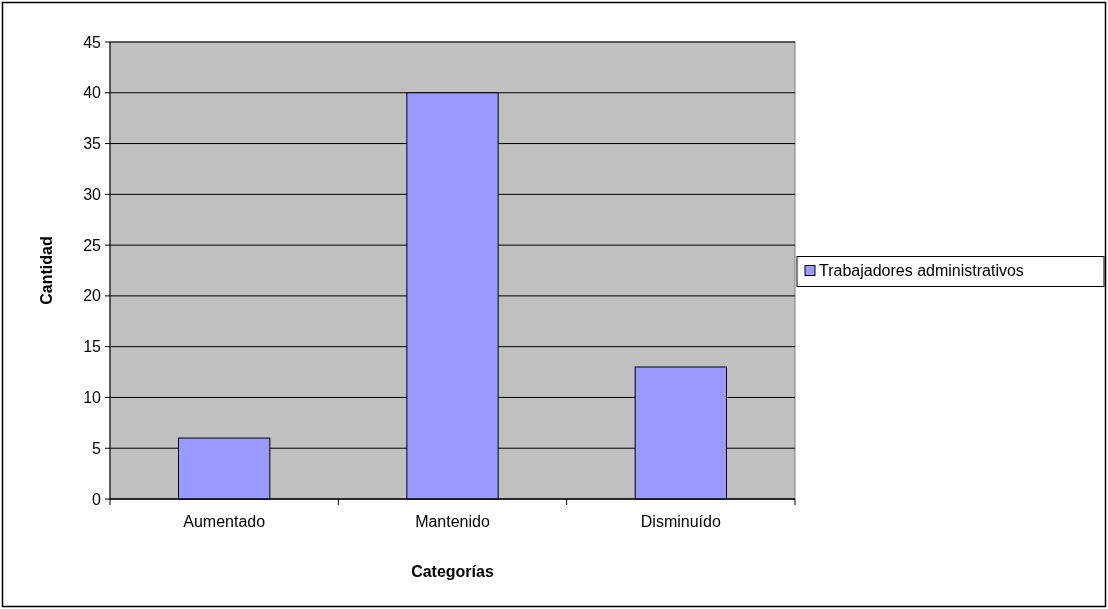 This screenshot has width=1108, height=609. Describe the element at coordinates (92, 296) in the screenshot. I see `y-tick-label: 20` at that location.